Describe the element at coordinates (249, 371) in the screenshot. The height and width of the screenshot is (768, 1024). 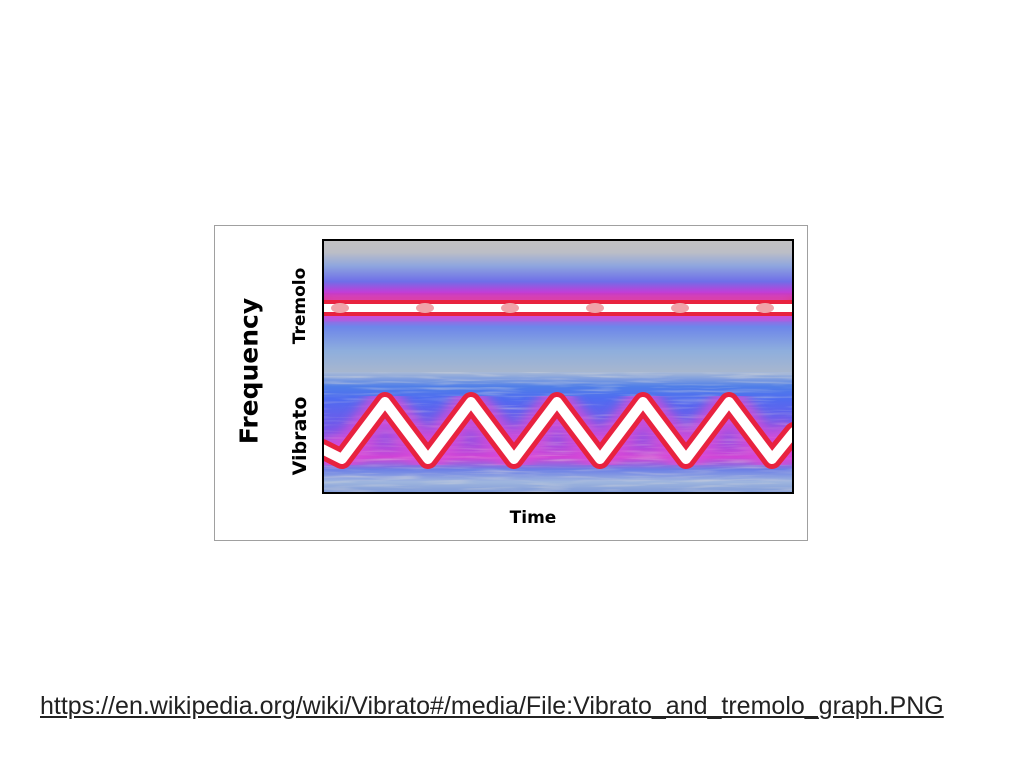
I see `frequency-axis-label: Frequency` at that location.